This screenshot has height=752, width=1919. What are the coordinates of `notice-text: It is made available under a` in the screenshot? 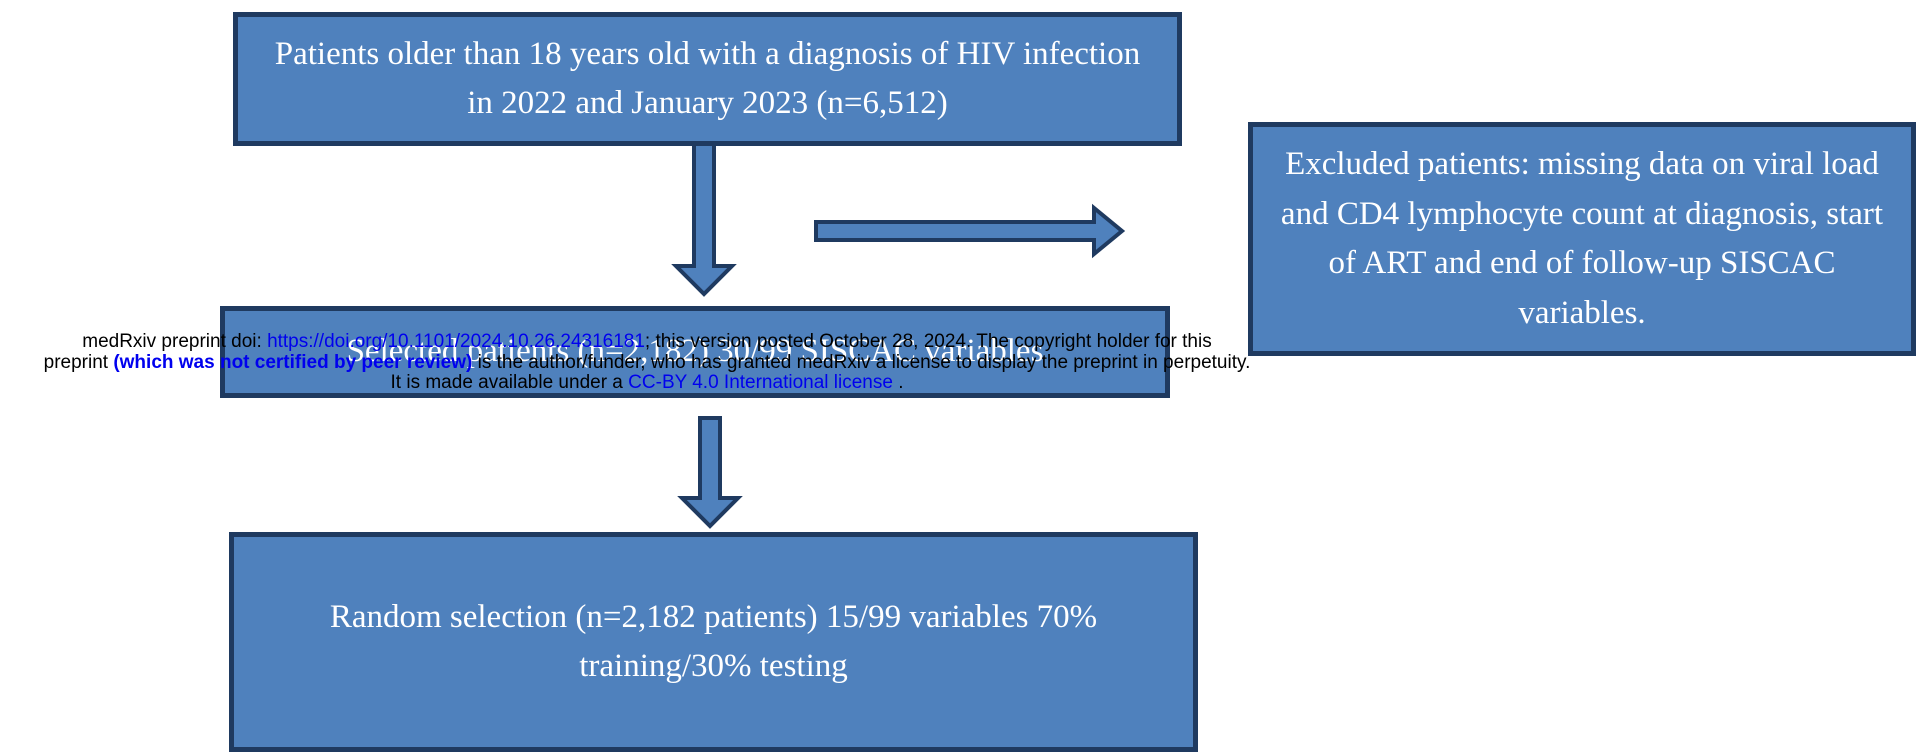 It's located at (506, 382).